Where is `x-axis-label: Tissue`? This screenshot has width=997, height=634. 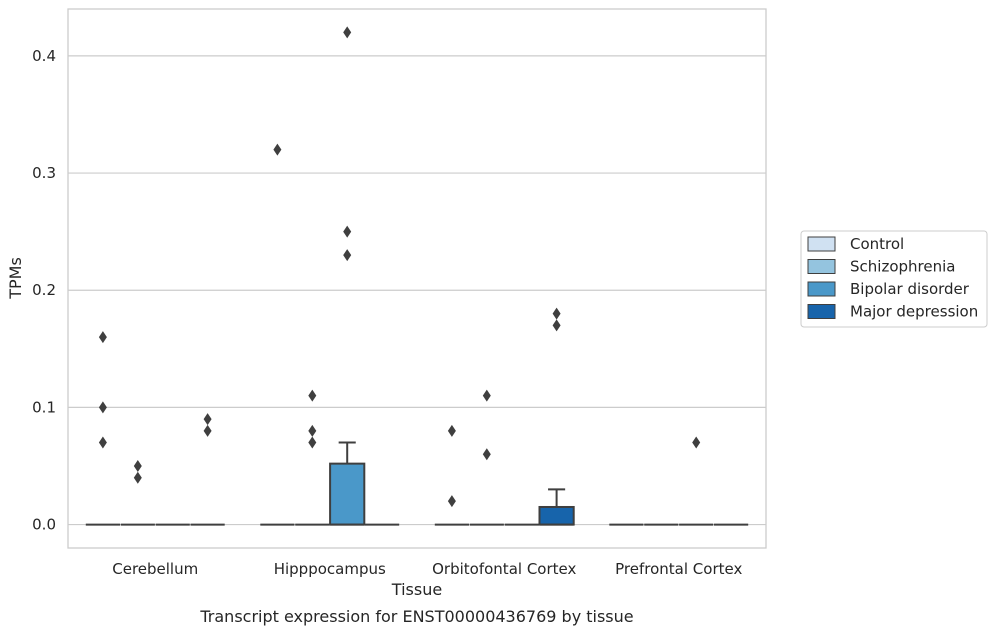
x-axis-label: Tissue is located at coordinates (416, 589).